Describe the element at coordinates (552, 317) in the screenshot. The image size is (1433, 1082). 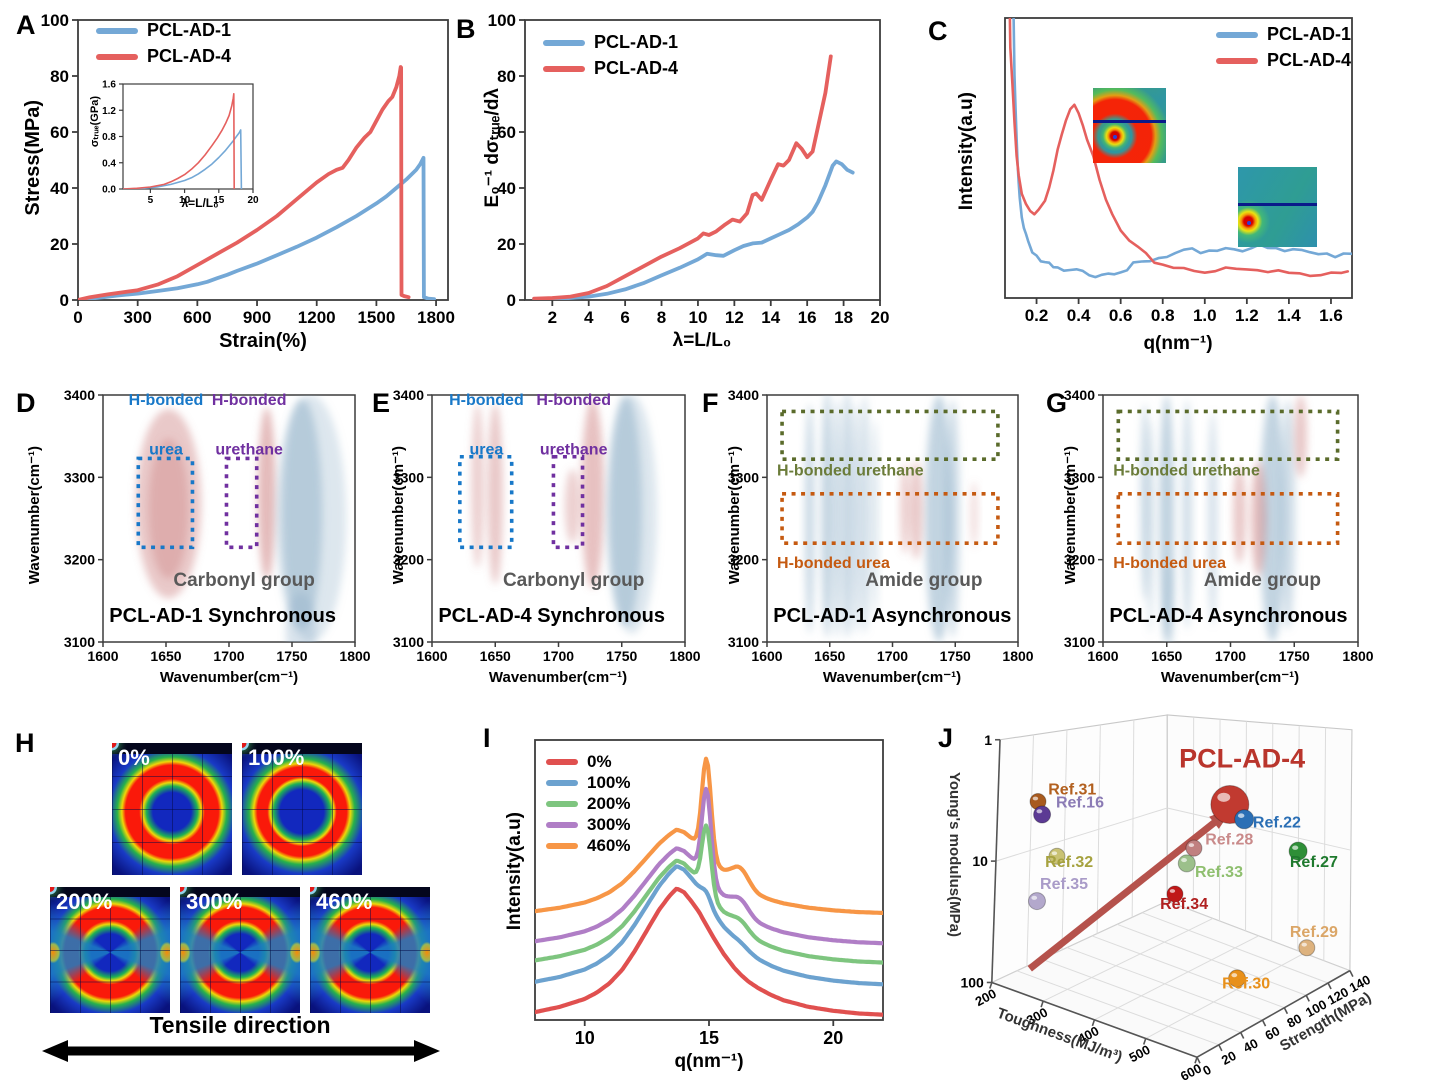
I see `x-tick-label: 2` at that location.